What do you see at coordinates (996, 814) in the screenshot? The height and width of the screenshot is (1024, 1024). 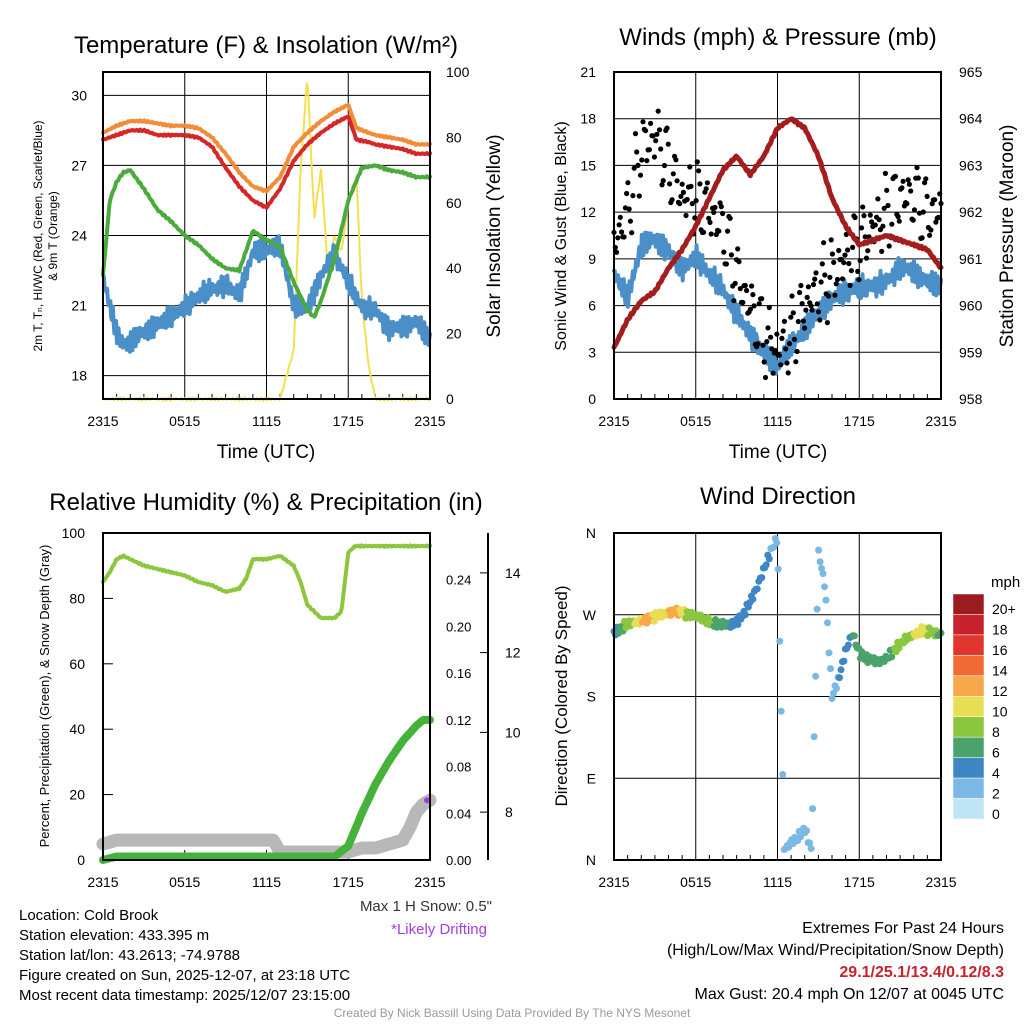 I see `colorbar-label: 0` at bounding box center [996, 814].